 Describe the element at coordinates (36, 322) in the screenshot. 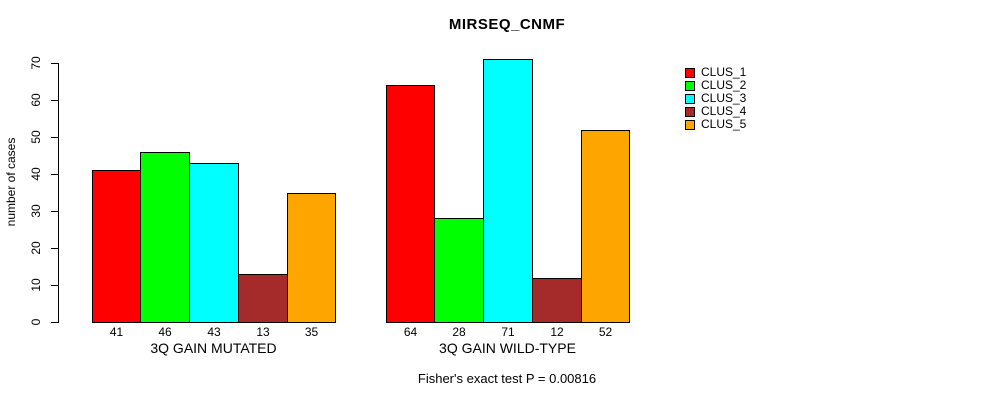

I see `y-tick-label: 0` at that location.